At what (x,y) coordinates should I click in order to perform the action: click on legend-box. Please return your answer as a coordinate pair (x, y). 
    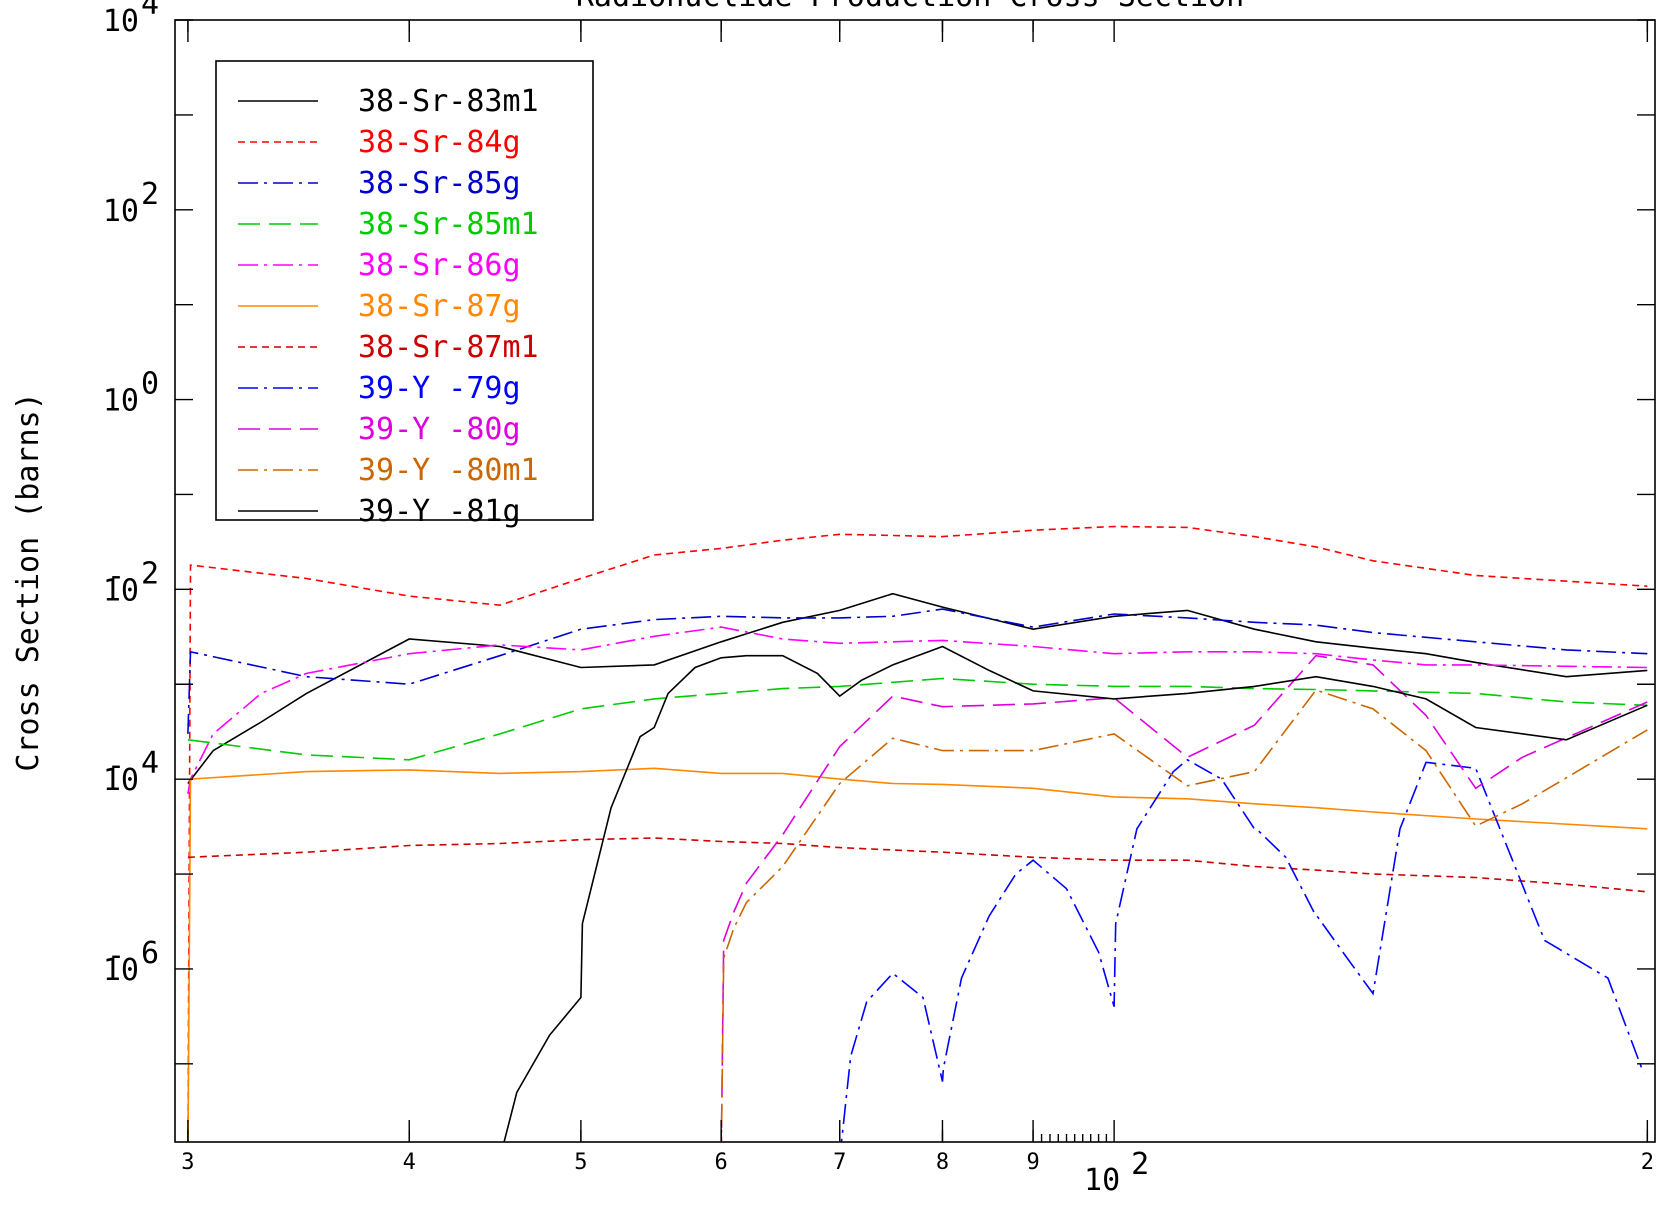
    Looking at the image, I should click on (404, 290).